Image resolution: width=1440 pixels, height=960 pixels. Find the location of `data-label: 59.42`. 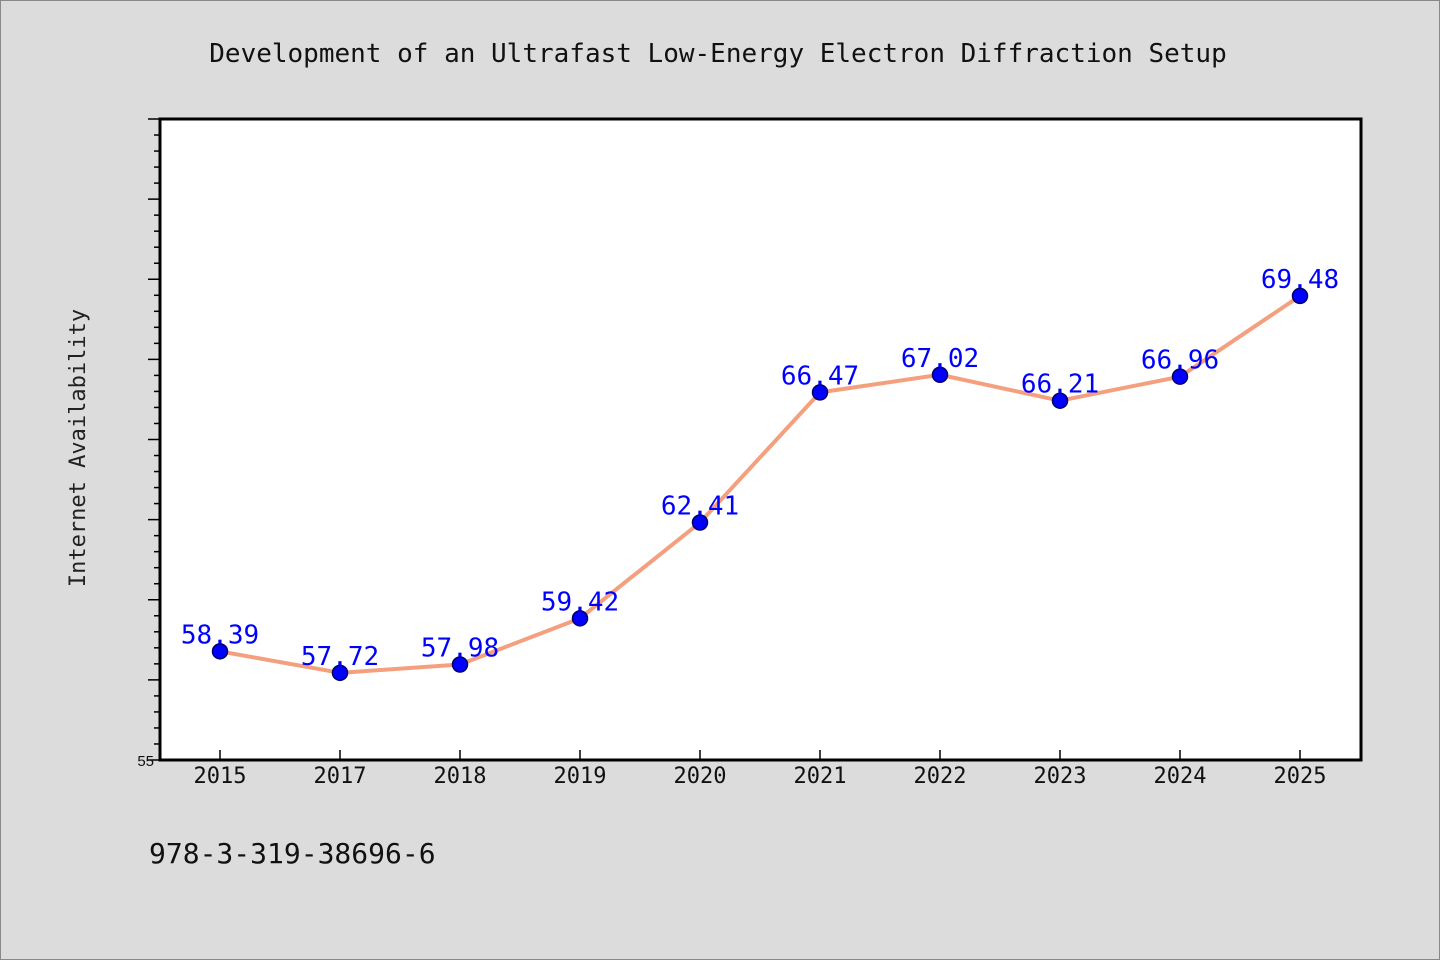

data-label: 59.42 is located at coordinates (580, 602).